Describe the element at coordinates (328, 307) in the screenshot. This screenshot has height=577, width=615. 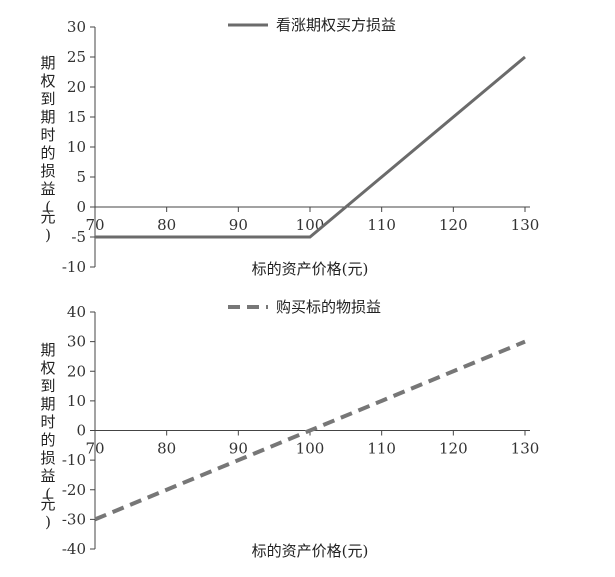
I see `legend-label: 购买标的物损益` at that location.